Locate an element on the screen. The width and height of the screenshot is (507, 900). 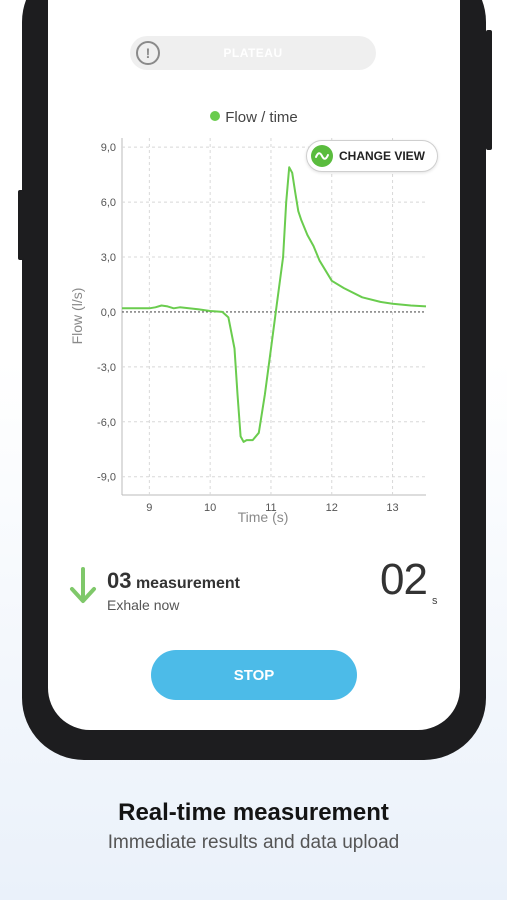
alert-icon: ! is located at coordinates (148, 53).